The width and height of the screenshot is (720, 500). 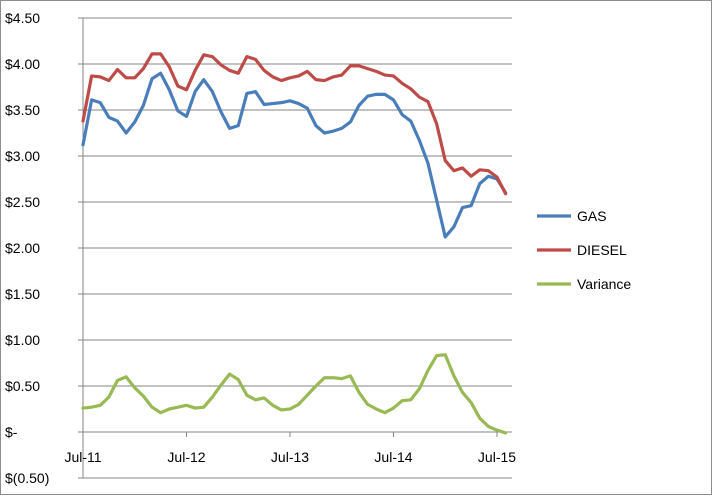 I want to click on x-axis-tick-labels: Jul-11 Jul-12 Jul-13 Jul-14 Jul-15, so click(x=290, y=457).